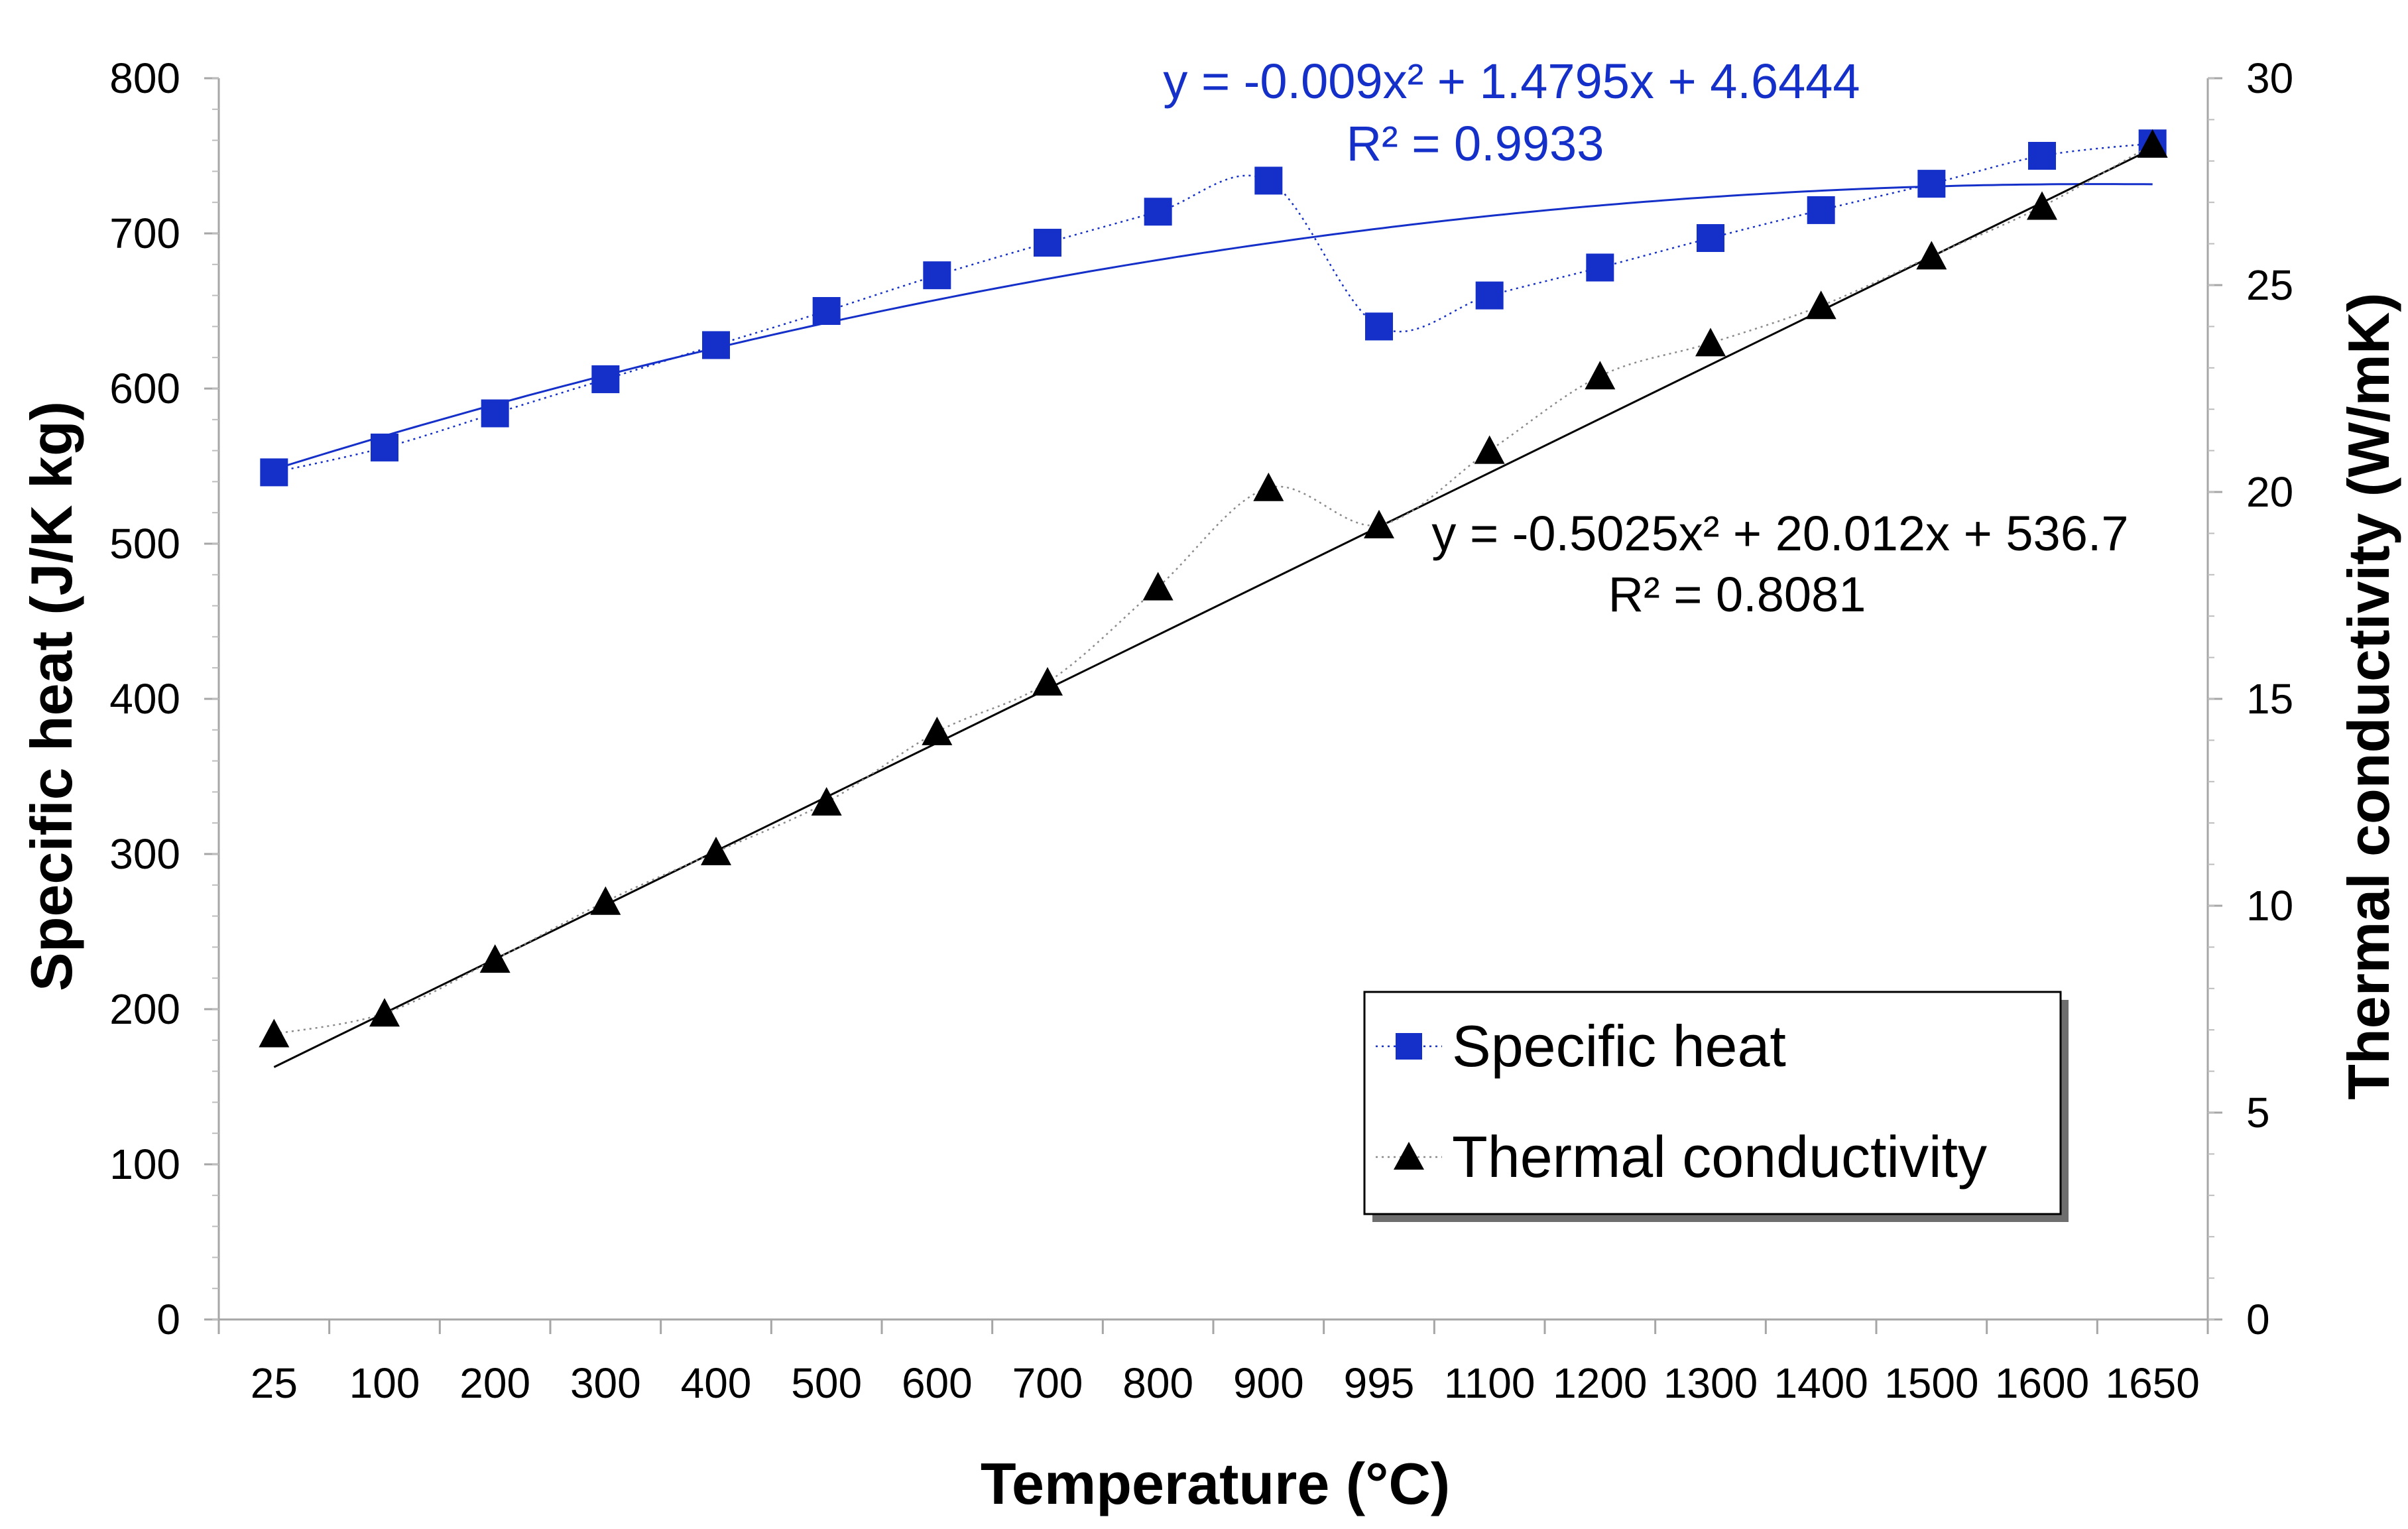 This screenshot has height=1529, width=2408. What do you see at coordinates (145, 1009) in the screenshot?
I see `y-tick-label: 200` at bounding box center [145, 1009].